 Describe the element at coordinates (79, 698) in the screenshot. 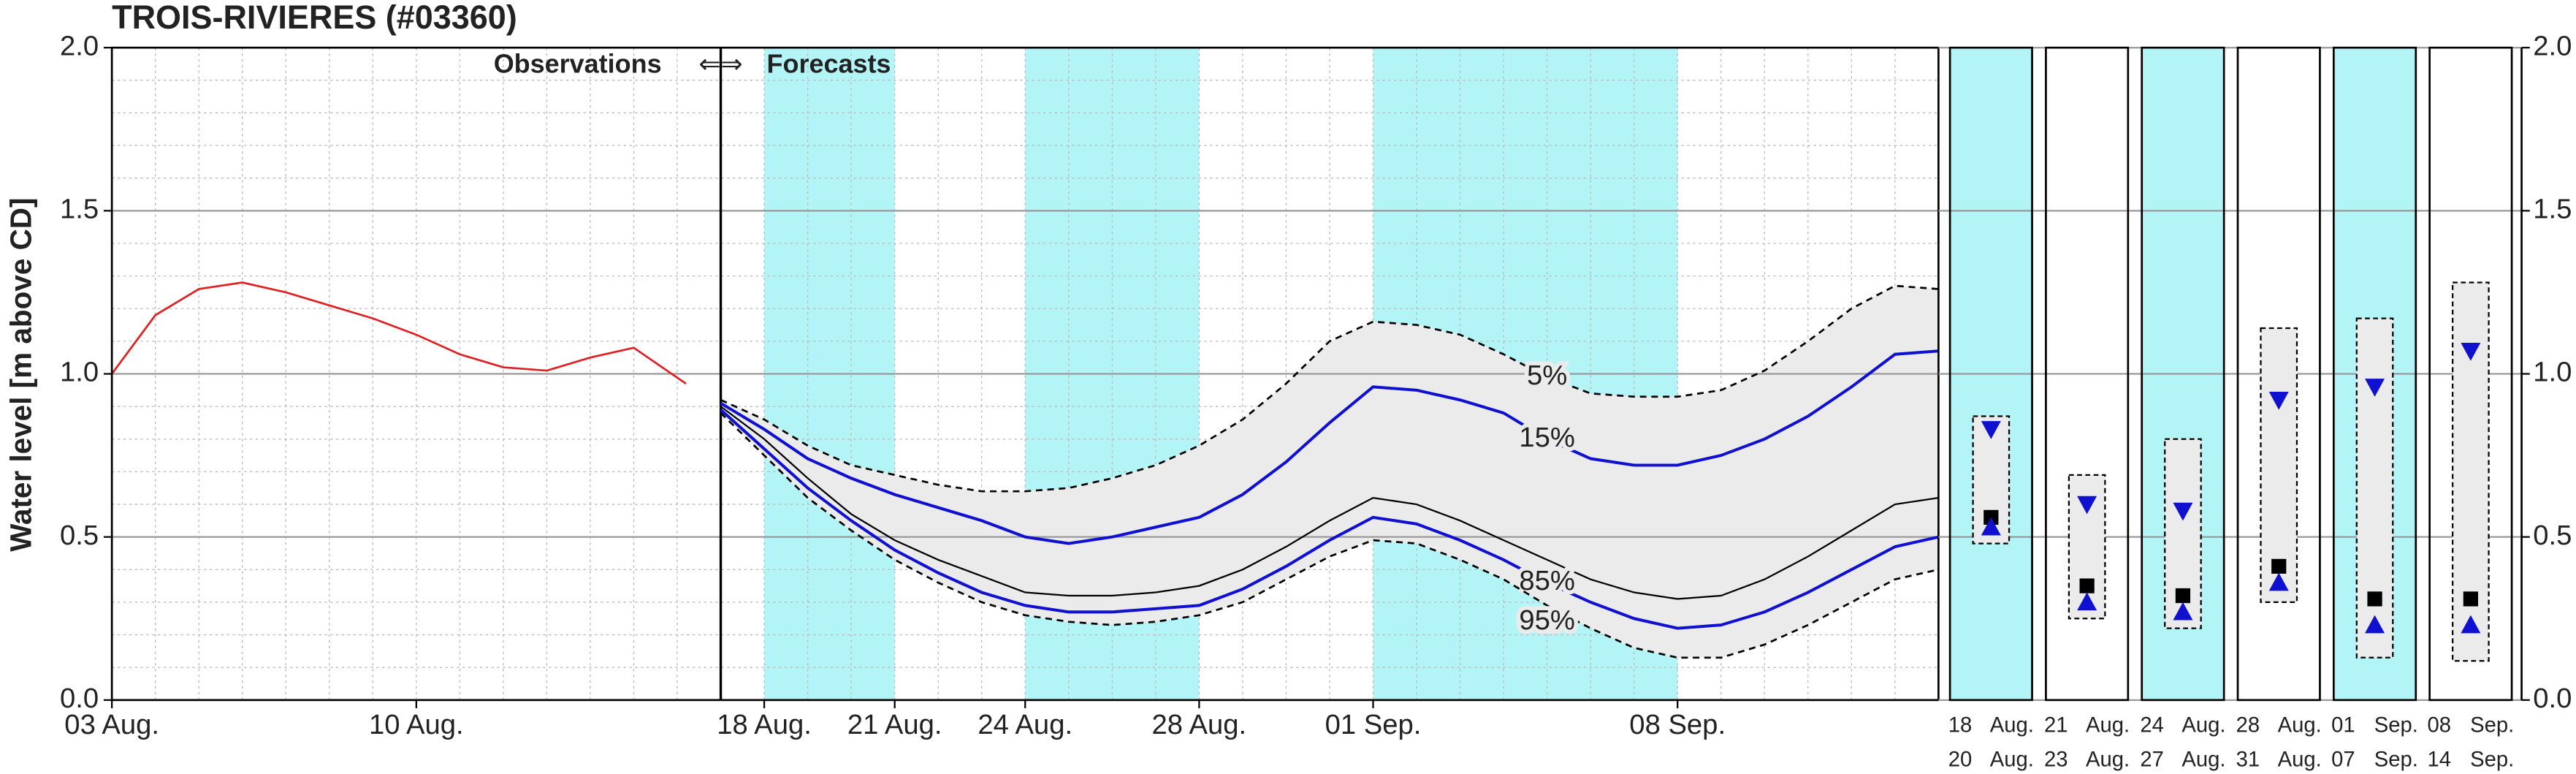

I see `y-tick-label: 0.0` at that location.